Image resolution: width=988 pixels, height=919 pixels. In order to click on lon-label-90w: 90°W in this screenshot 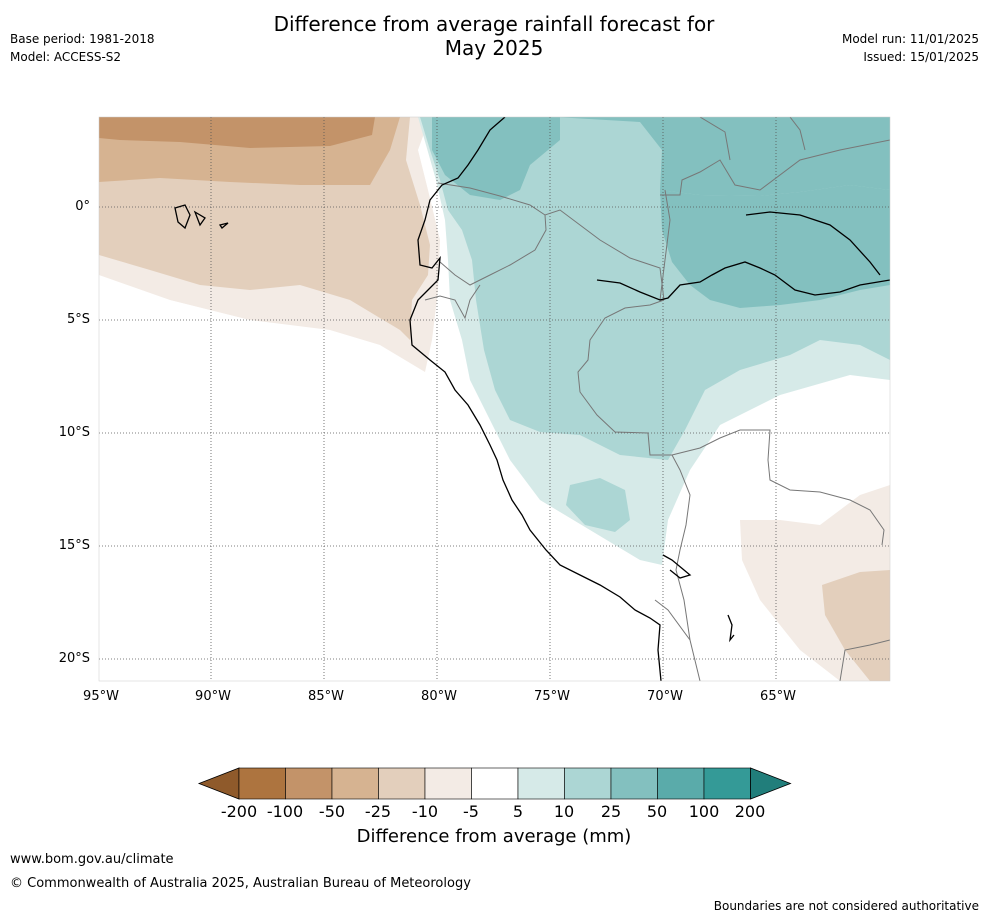, I will do `click(213, 696)`.